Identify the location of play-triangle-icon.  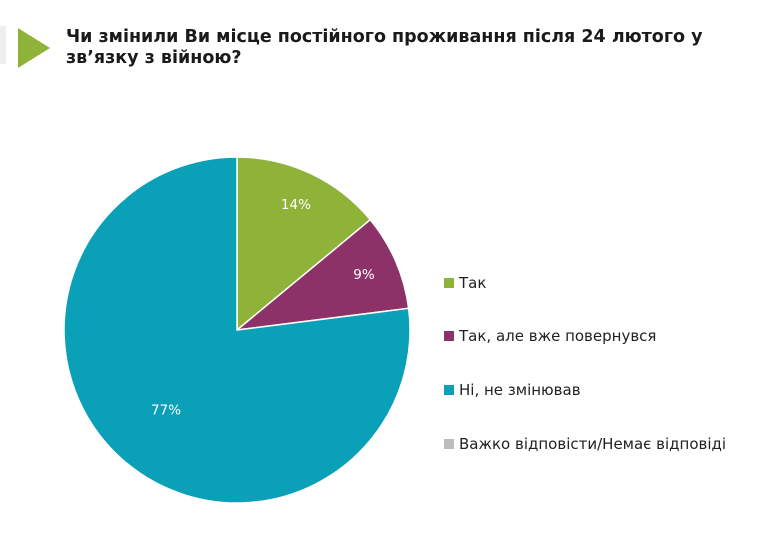
(34, 48).